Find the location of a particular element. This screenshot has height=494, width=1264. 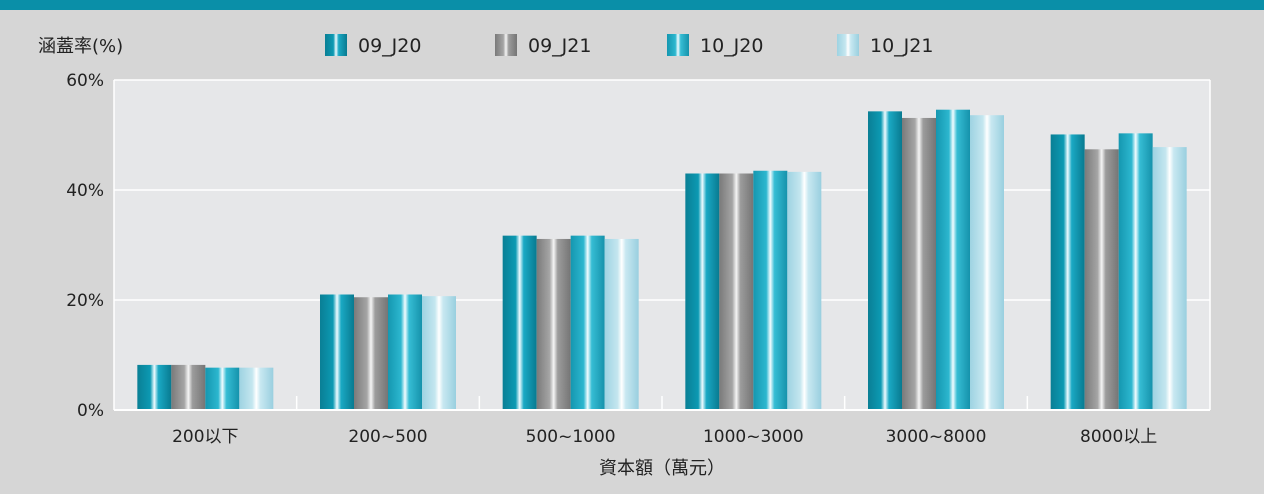

legend: 09_J20 09_J21 10_J20 10_J21 is located at coordinates (629, 45).